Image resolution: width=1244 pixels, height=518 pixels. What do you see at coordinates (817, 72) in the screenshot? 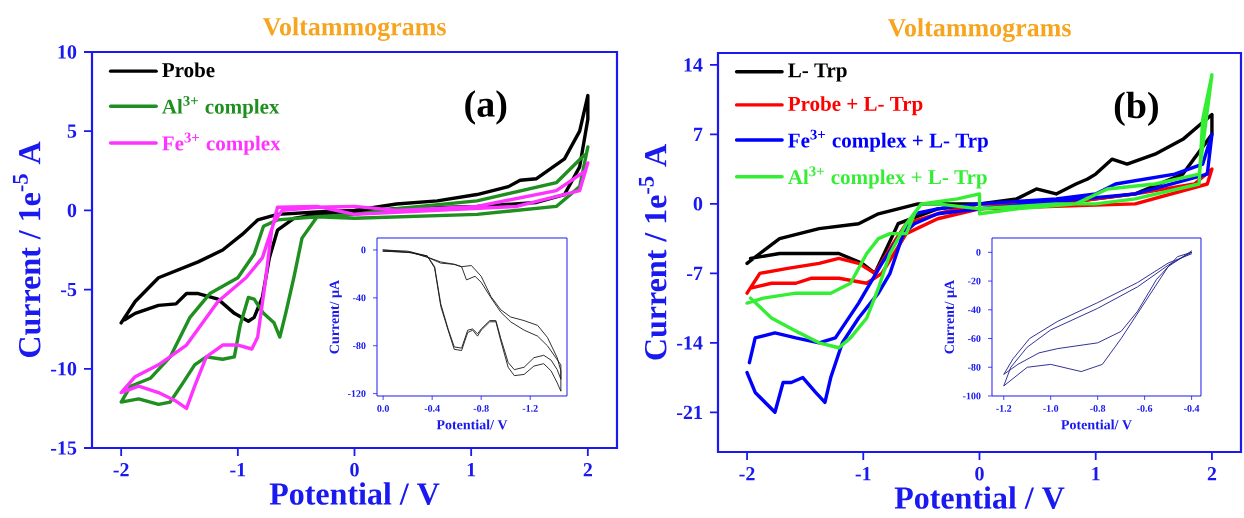
I see `legend-label: L- Trp` at bounding box center [817, 72].